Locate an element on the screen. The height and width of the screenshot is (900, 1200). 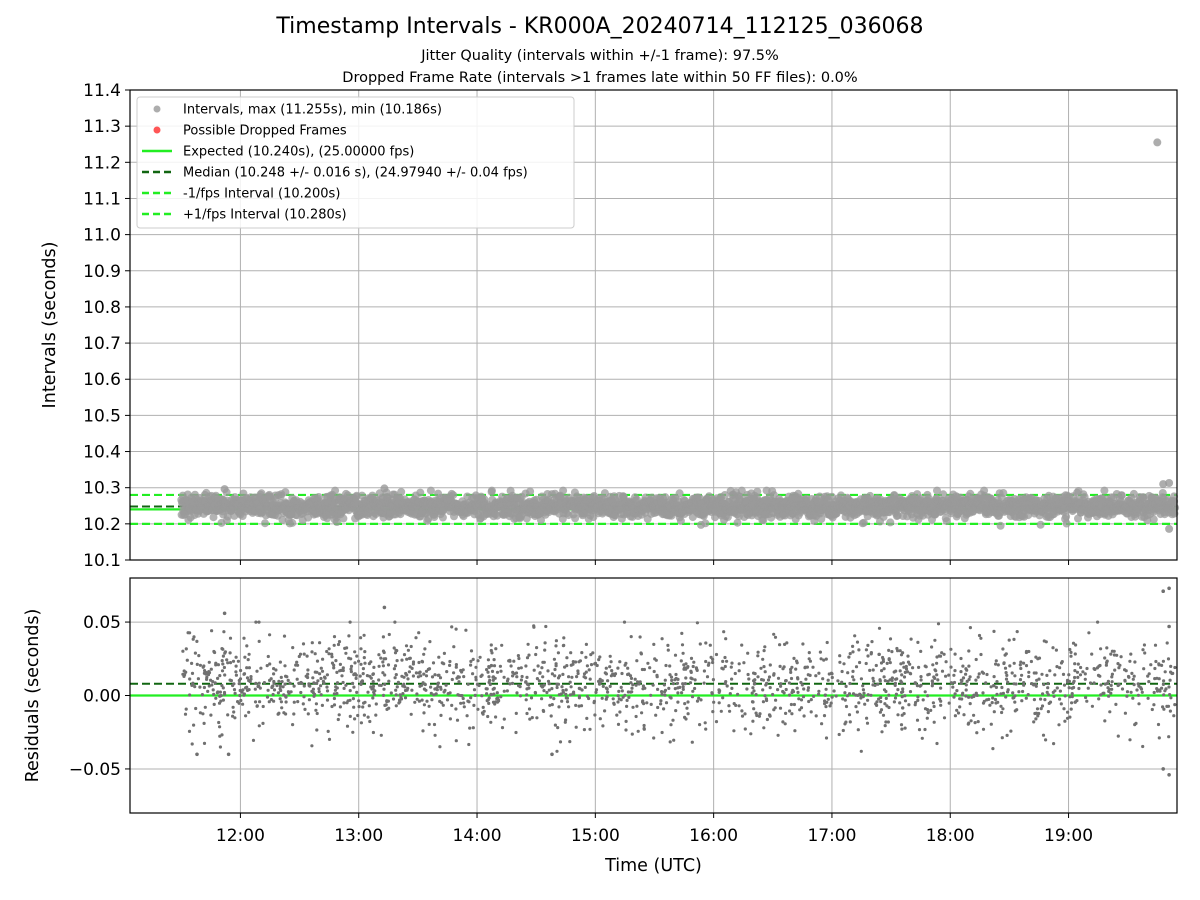
interval-outlier-point is located at coordinates (1169, 528).